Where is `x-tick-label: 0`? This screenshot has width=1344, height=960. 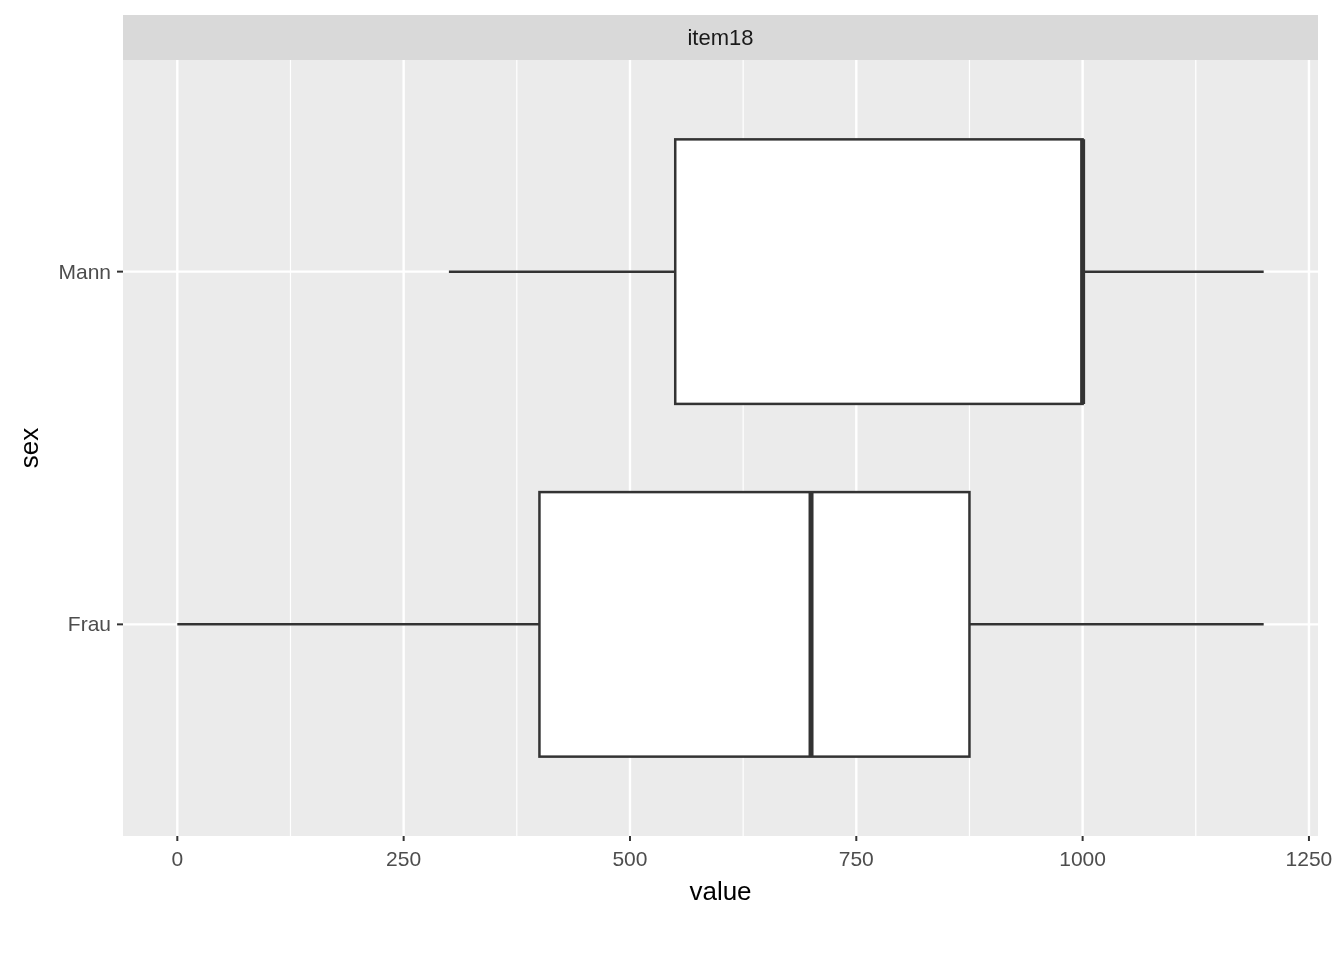 x-tick-label: 0 is located at coordinates (177, 858).